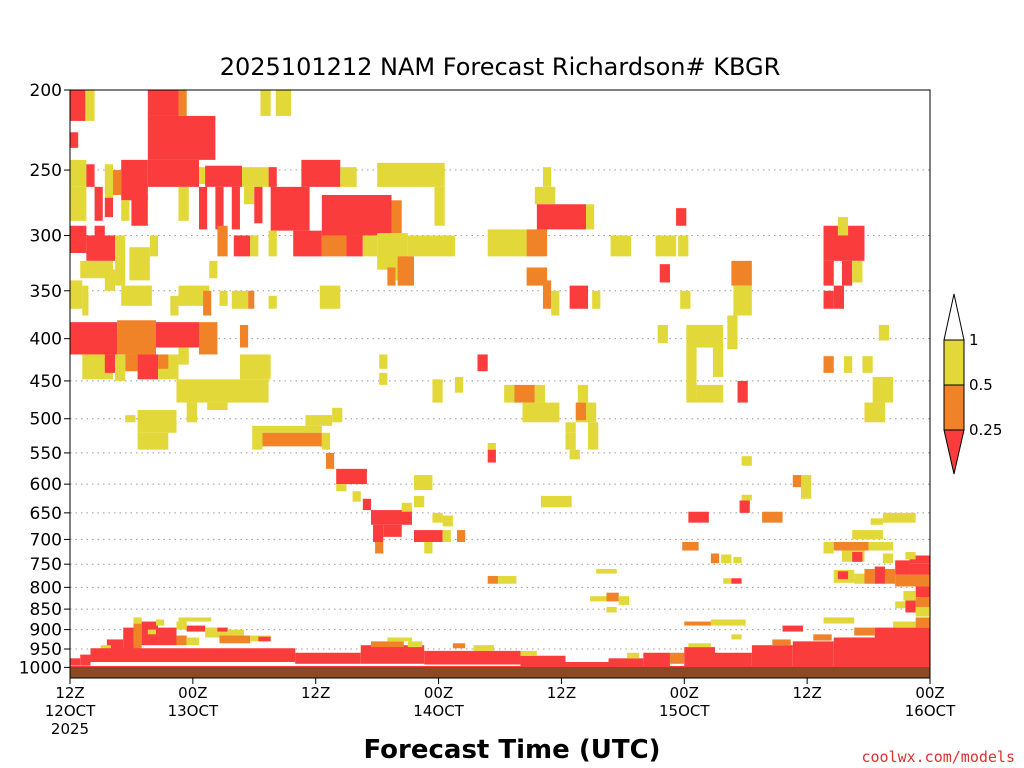 The image size is (1024, 768). I want to click on y-tick-label: 650, so click(46, 514).